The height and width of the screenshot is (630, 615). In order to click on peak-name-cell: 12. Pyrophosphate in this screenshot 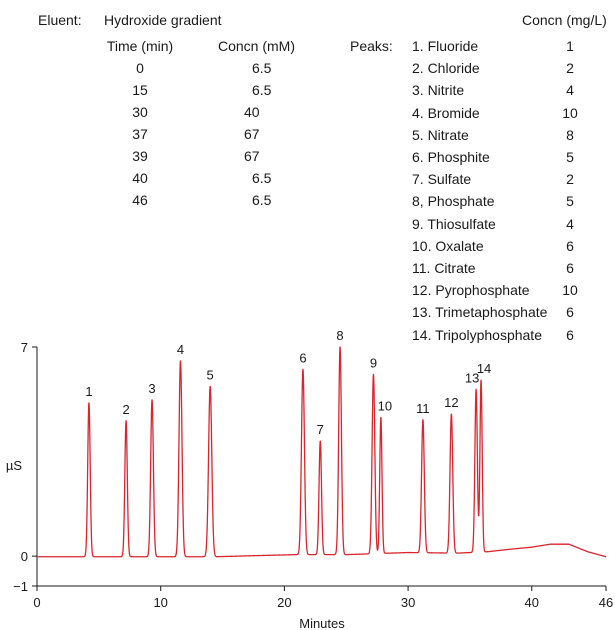, I will do `click(471, 290)`.